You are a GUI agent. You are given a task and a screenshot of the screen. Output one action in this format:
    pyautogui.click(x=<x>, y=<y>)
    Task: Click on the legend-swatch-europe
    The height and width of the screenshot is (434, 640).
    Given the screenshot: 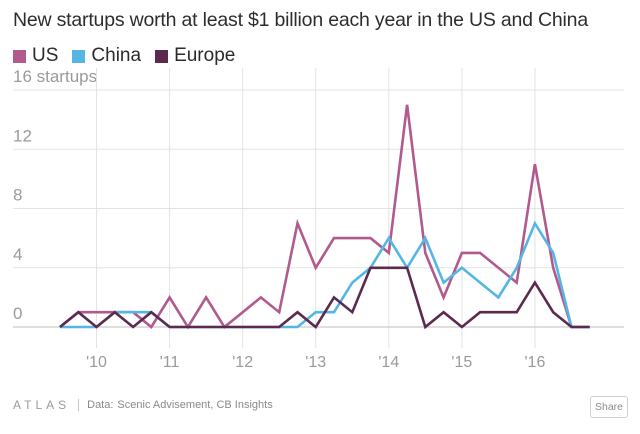 What is the action you would take?
    pyautogui.click(x=162, y=56)
    